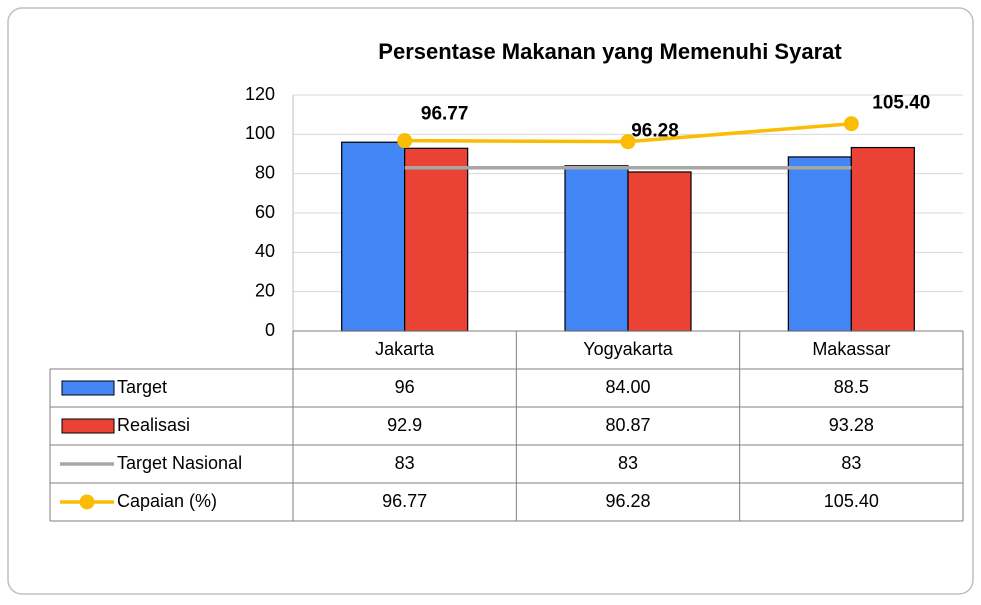 This screenshot has height=605, width=981. I want to click on table-cell: 105.40, so click(851, 501).